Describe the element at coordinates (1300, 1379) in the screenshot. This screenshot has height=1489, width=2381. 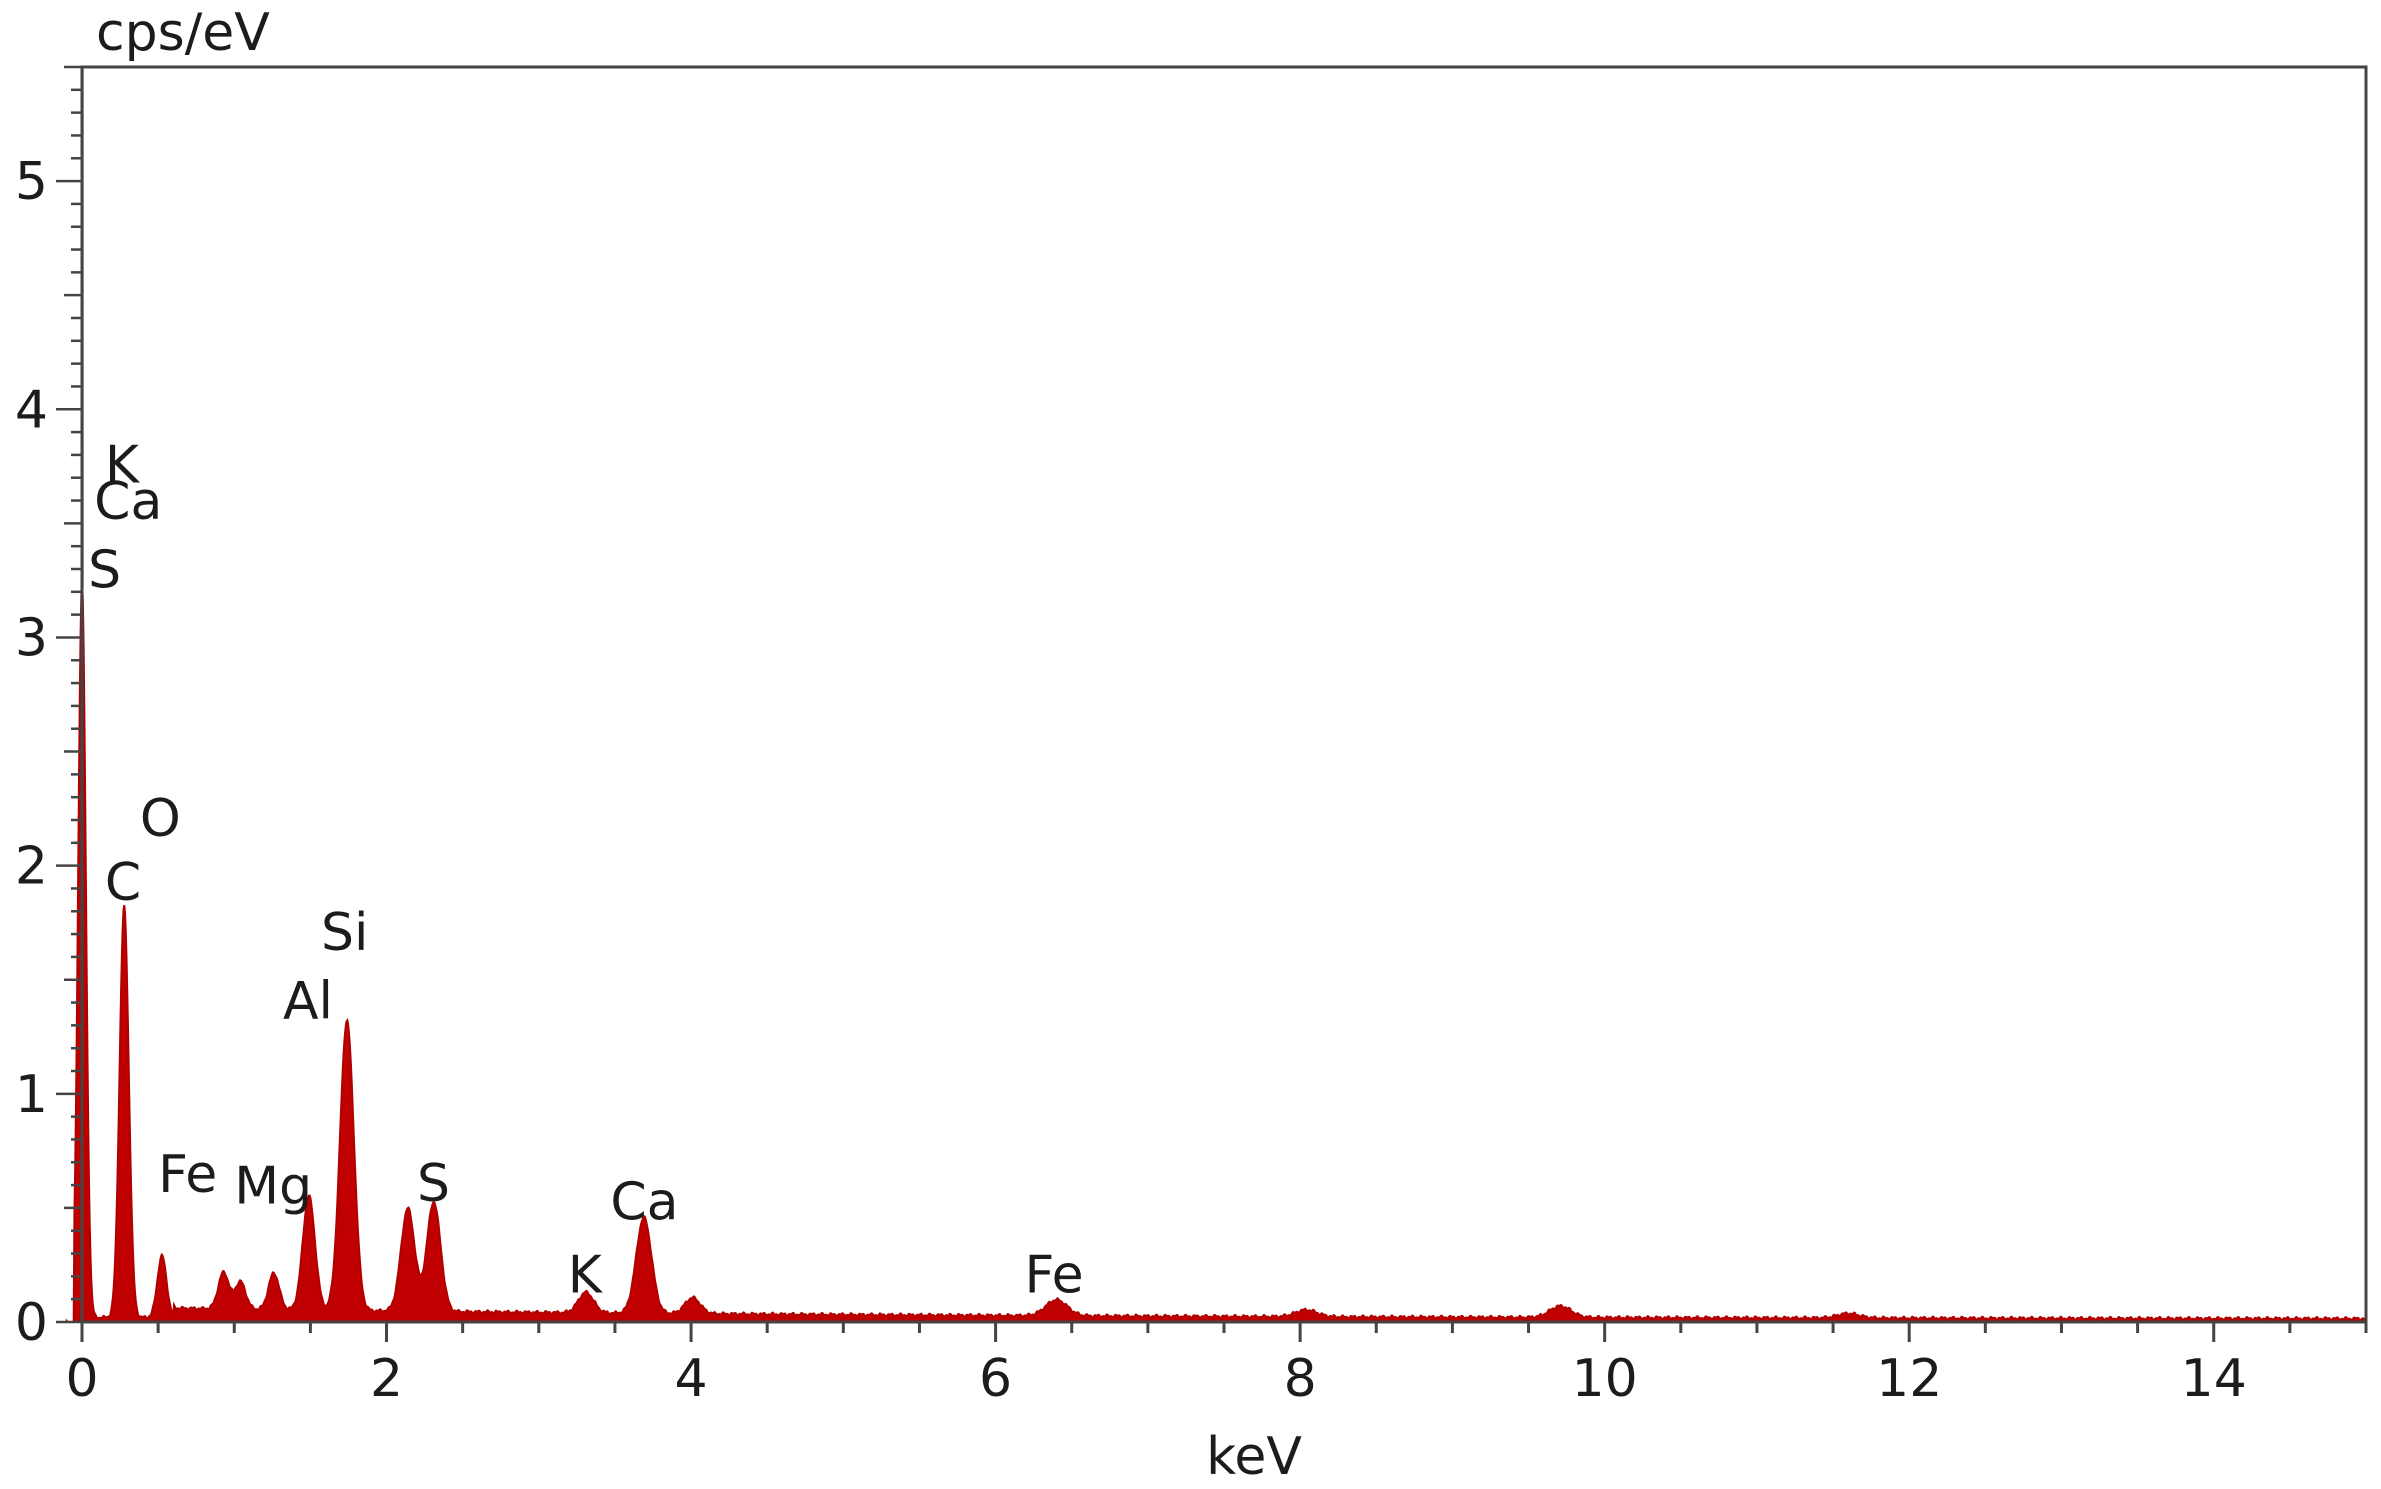
I see `x-tick-label: 8` at that location.